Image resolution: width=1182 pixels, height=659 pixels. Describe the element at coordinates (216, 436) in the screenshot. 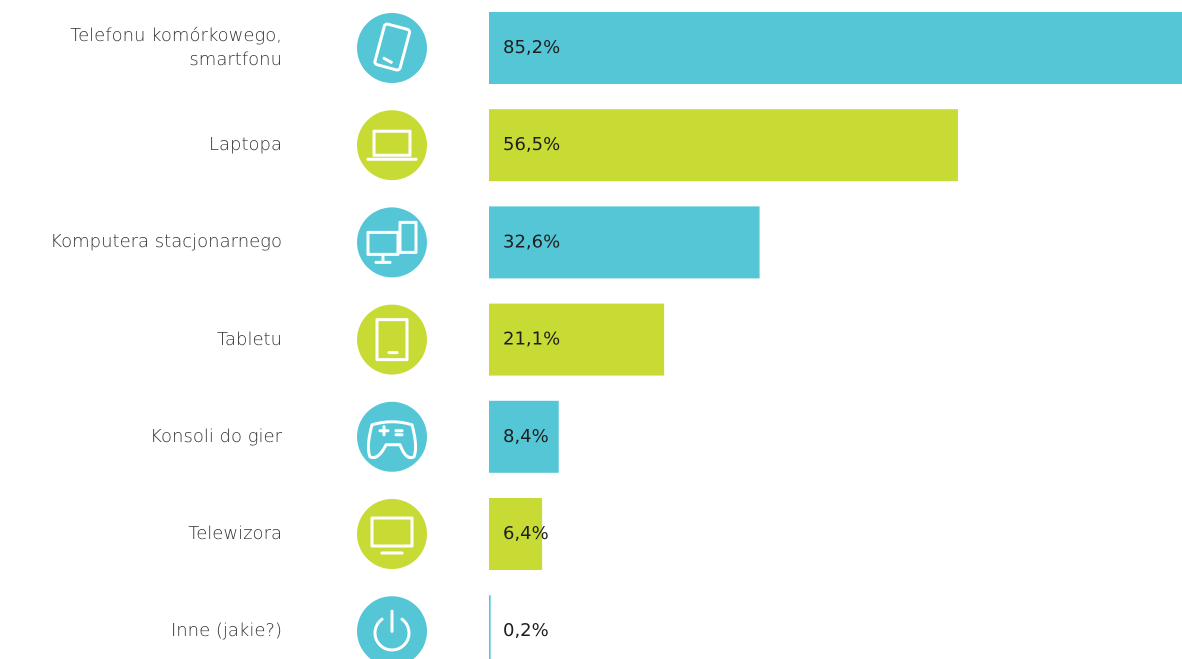

I see `category-label: Konsoli do gier` at that location.